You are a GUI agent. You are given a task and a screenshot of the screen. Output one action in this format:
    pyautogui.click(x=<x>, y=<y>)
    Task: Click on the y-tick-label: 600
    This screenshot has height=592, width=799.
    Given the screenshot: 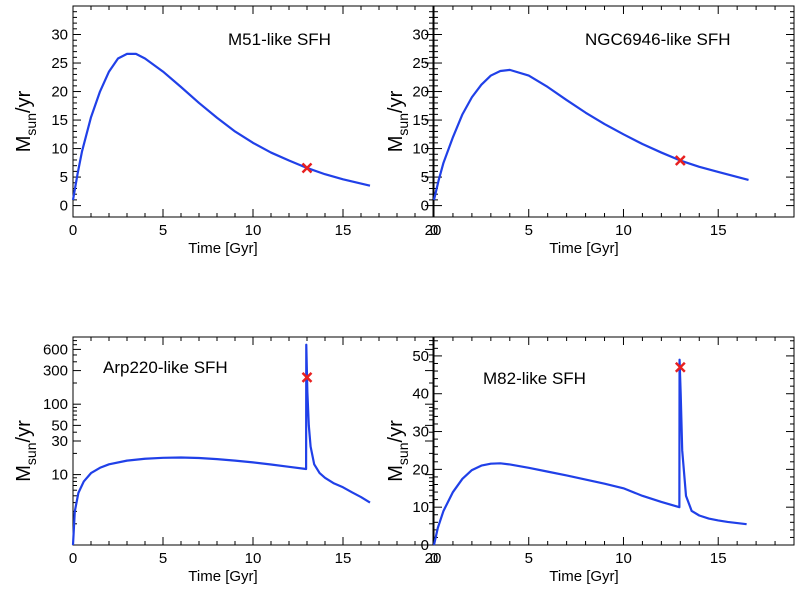 What is the action you would take?
    pyautogui.click(x=55, y=349)
    